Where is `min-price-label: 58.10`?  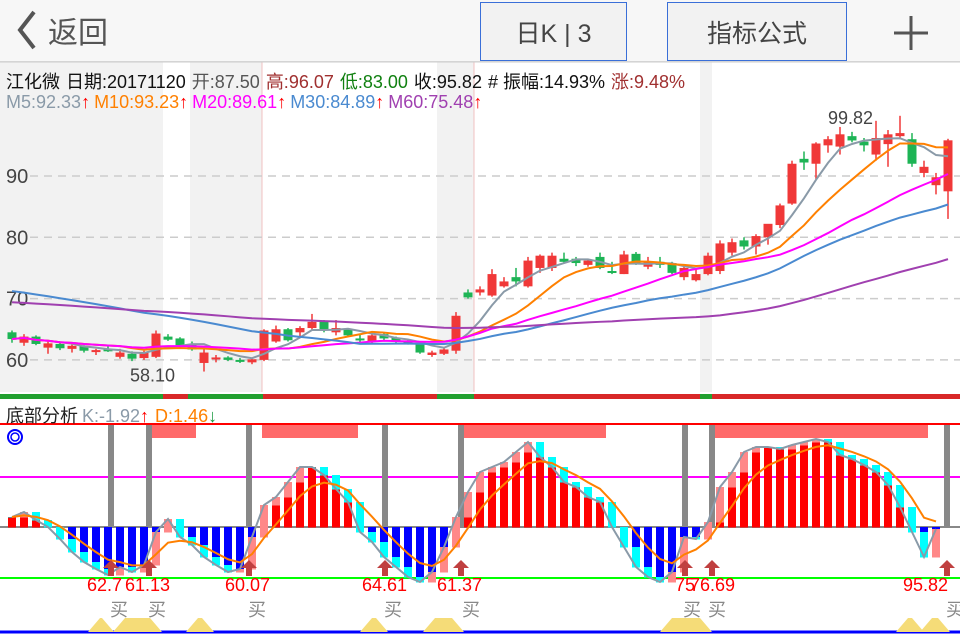 min-price-label: 58.10 is located at coordinates (152, 376).